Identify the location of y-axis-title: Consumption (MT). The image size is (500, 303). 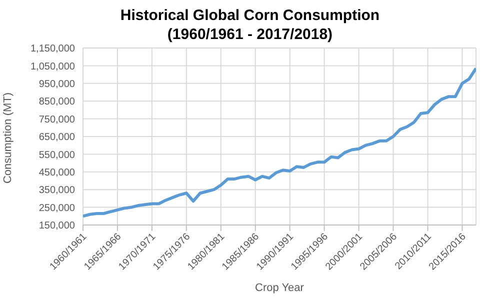
(8, 138).